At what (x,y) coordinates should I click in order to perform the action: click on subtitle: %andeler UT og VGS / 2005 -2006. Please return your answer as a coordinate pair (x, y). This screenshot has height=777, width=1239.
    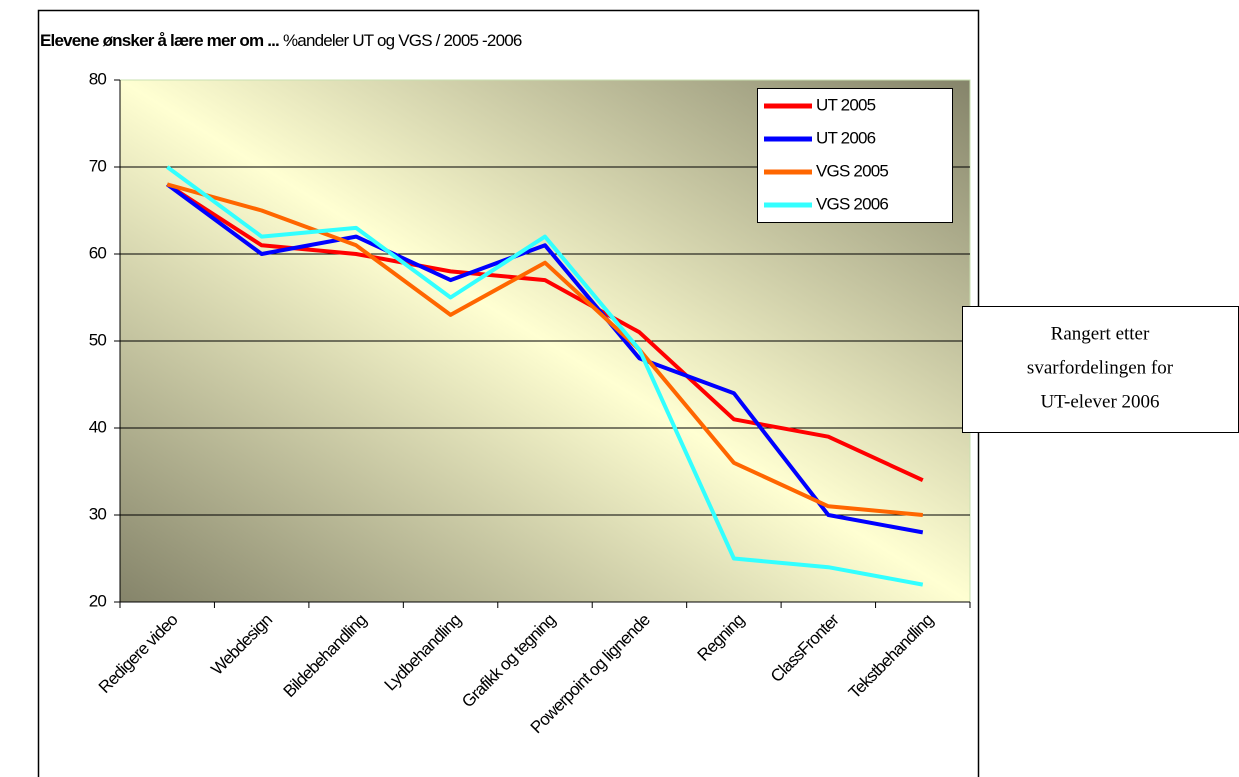
    Looking at the image, I should click on (402, 40).